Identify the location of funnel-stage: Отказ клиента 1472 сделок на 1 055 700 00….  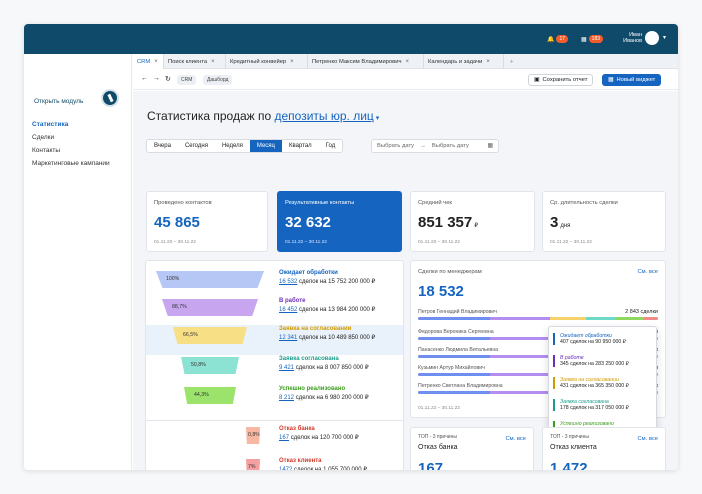
(323, 464).